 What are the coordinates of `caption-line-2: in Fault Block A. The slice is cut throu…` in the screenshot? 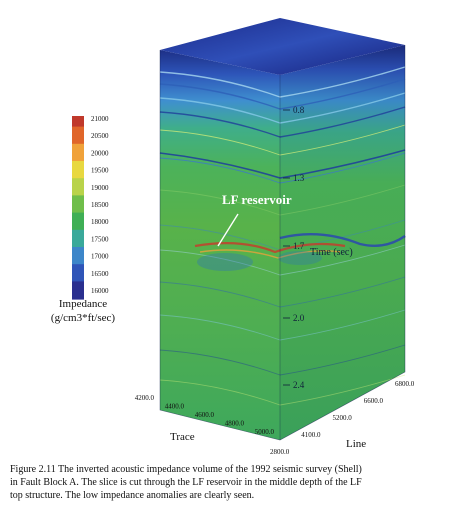 It's located at (186, 482).